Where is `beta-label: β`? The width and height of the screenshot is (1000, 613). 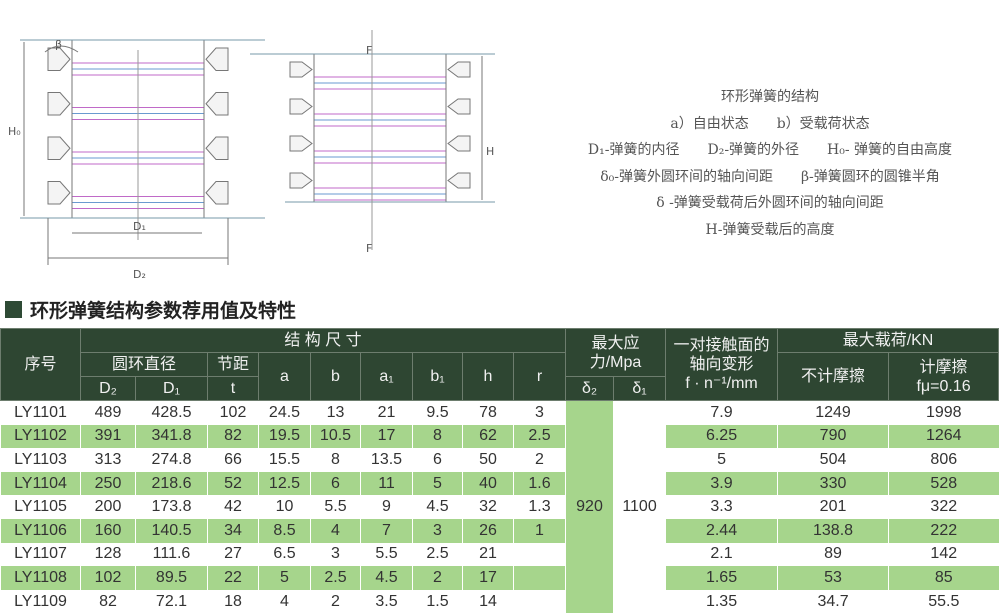
beta-label: β is located at coordinates (58, 44).